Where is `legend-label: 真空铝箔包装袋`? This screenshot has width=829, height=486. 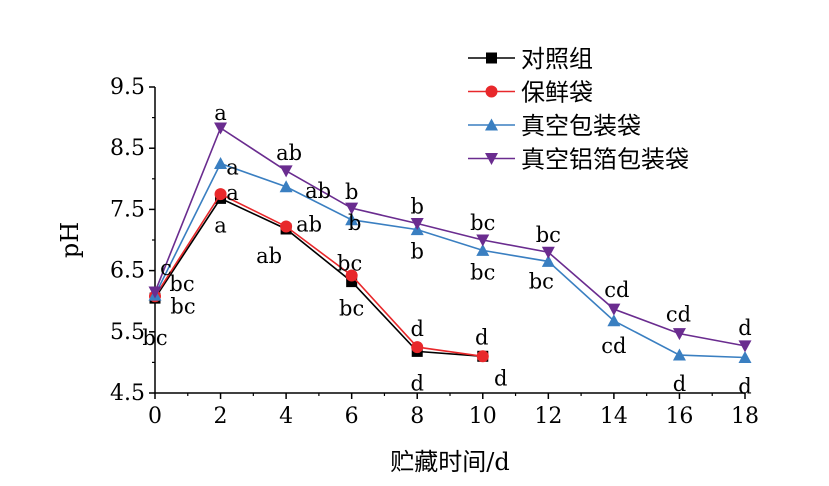
legend-label: 真空铝箔包装袋 is located at coordinates (605, 160).